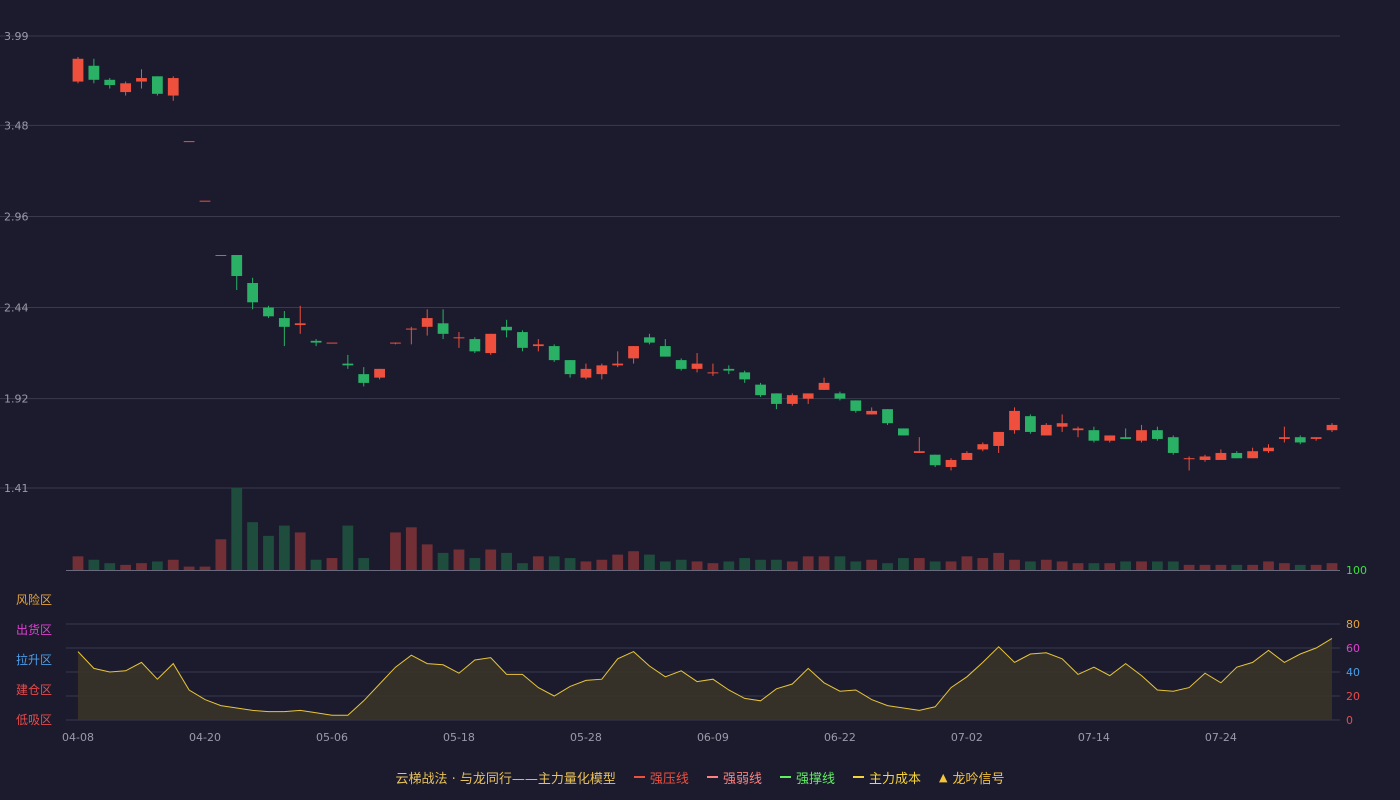 The image size is (1400, 800). Describe the element at coordinates (894, 779) in the screenshot. I see `legend-label-main-cost: 主力成本` at that location.